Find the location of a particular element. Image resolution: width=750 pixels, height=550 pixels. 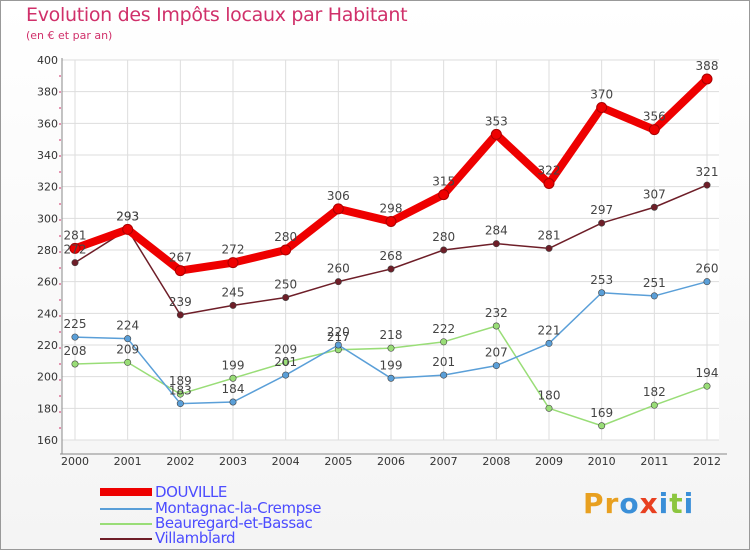

legend-swatch-beauregard is located at coordinates (126, 524).